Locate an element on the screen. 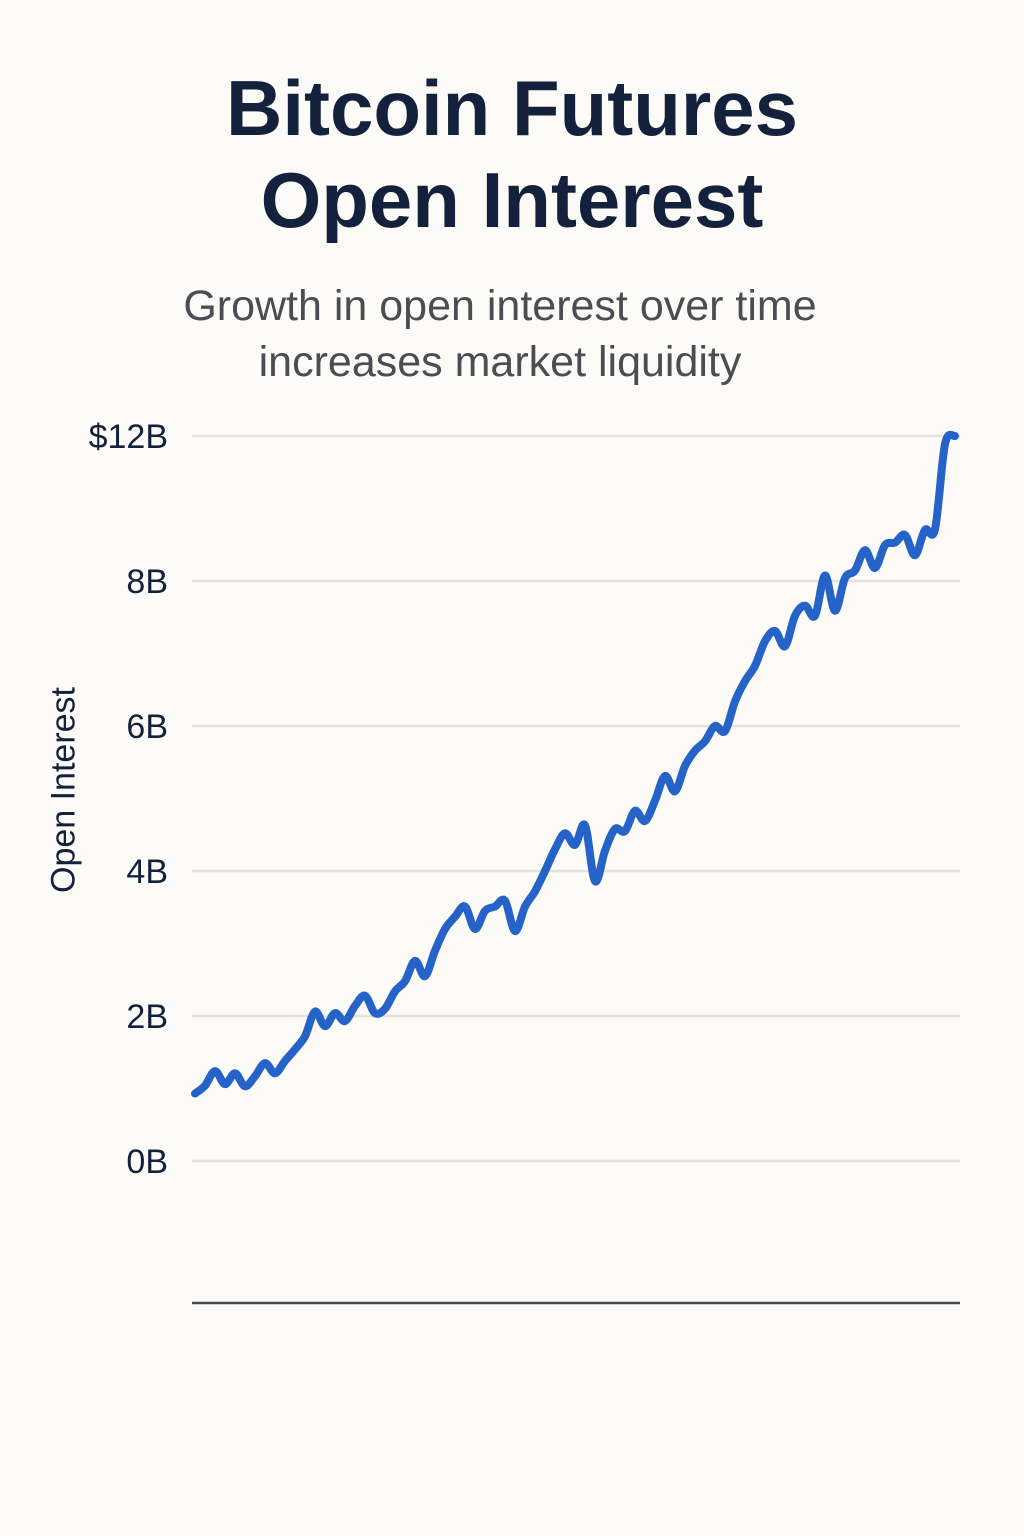 The height and width of the screenshot is (1536, 1024). y-axis-ticks: 0B 2B 4B 6B 8B $12B is located at coordinates (128, 799).